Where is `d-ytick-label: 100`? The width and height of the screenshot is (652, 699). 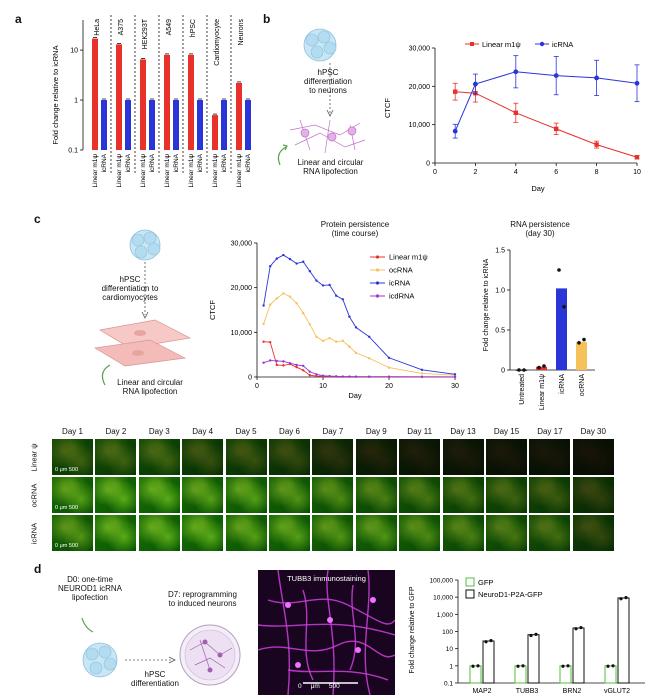 d-ytick-label: 100 is located at coordinates (447, 632).